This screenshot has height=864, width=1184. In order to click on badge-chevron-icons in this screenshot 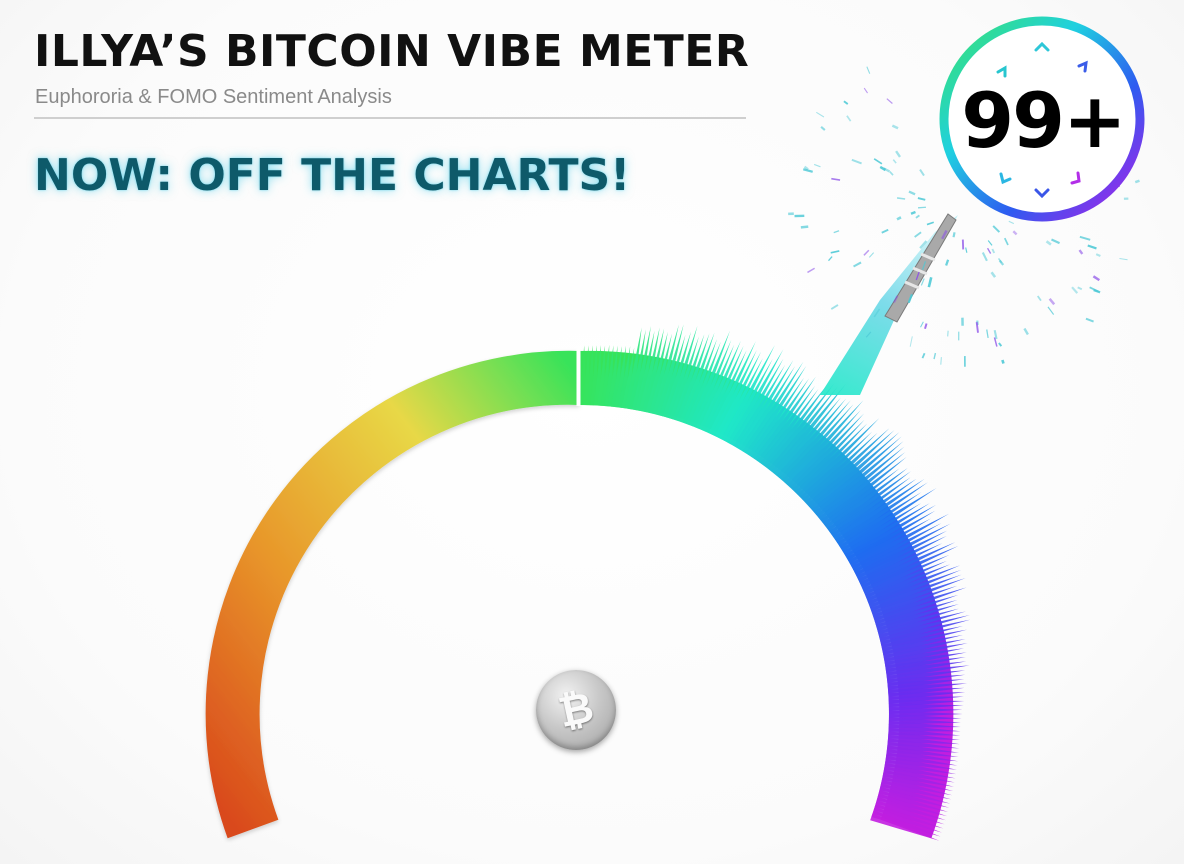, I will do `click(1042, 120)`.